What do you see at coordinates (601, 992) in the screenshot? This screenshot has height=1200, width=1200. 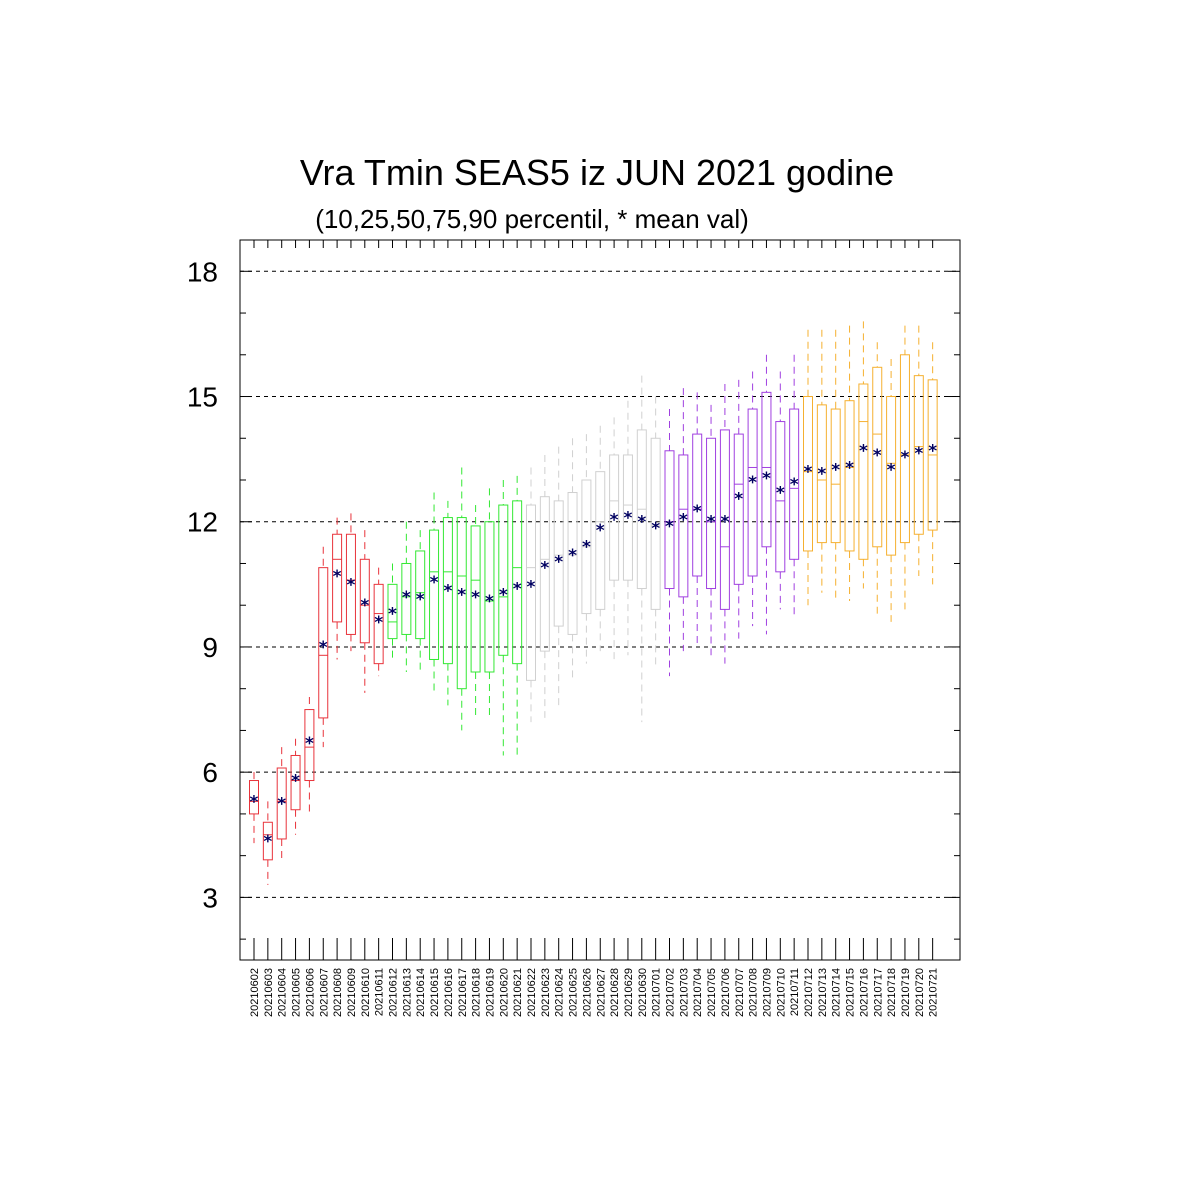 I see `xtick-label: 20210627` at bounding box center [601, 992].